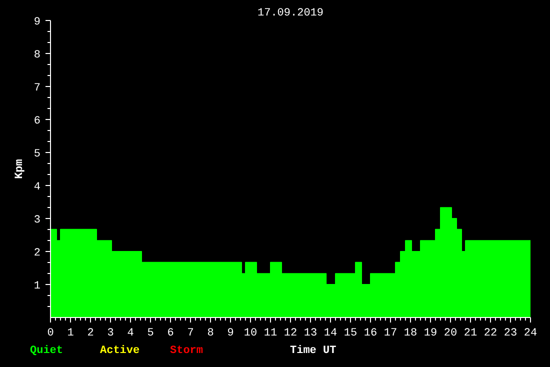  Describe the element at coordinates (120, 351) in the screenshot. I see `legend-label: Active` at that location.